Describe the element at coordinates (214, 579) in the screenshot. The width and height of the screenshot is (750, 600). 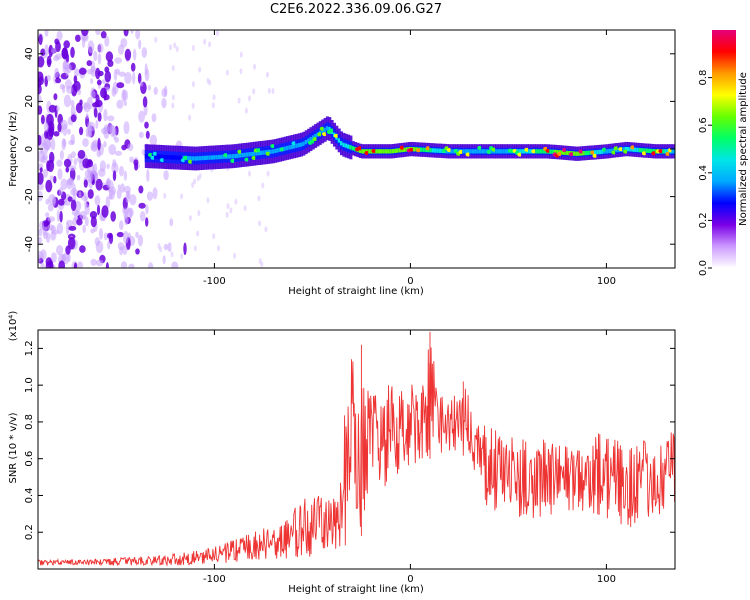
I see `snr-x-tick-label: -100` at that location.